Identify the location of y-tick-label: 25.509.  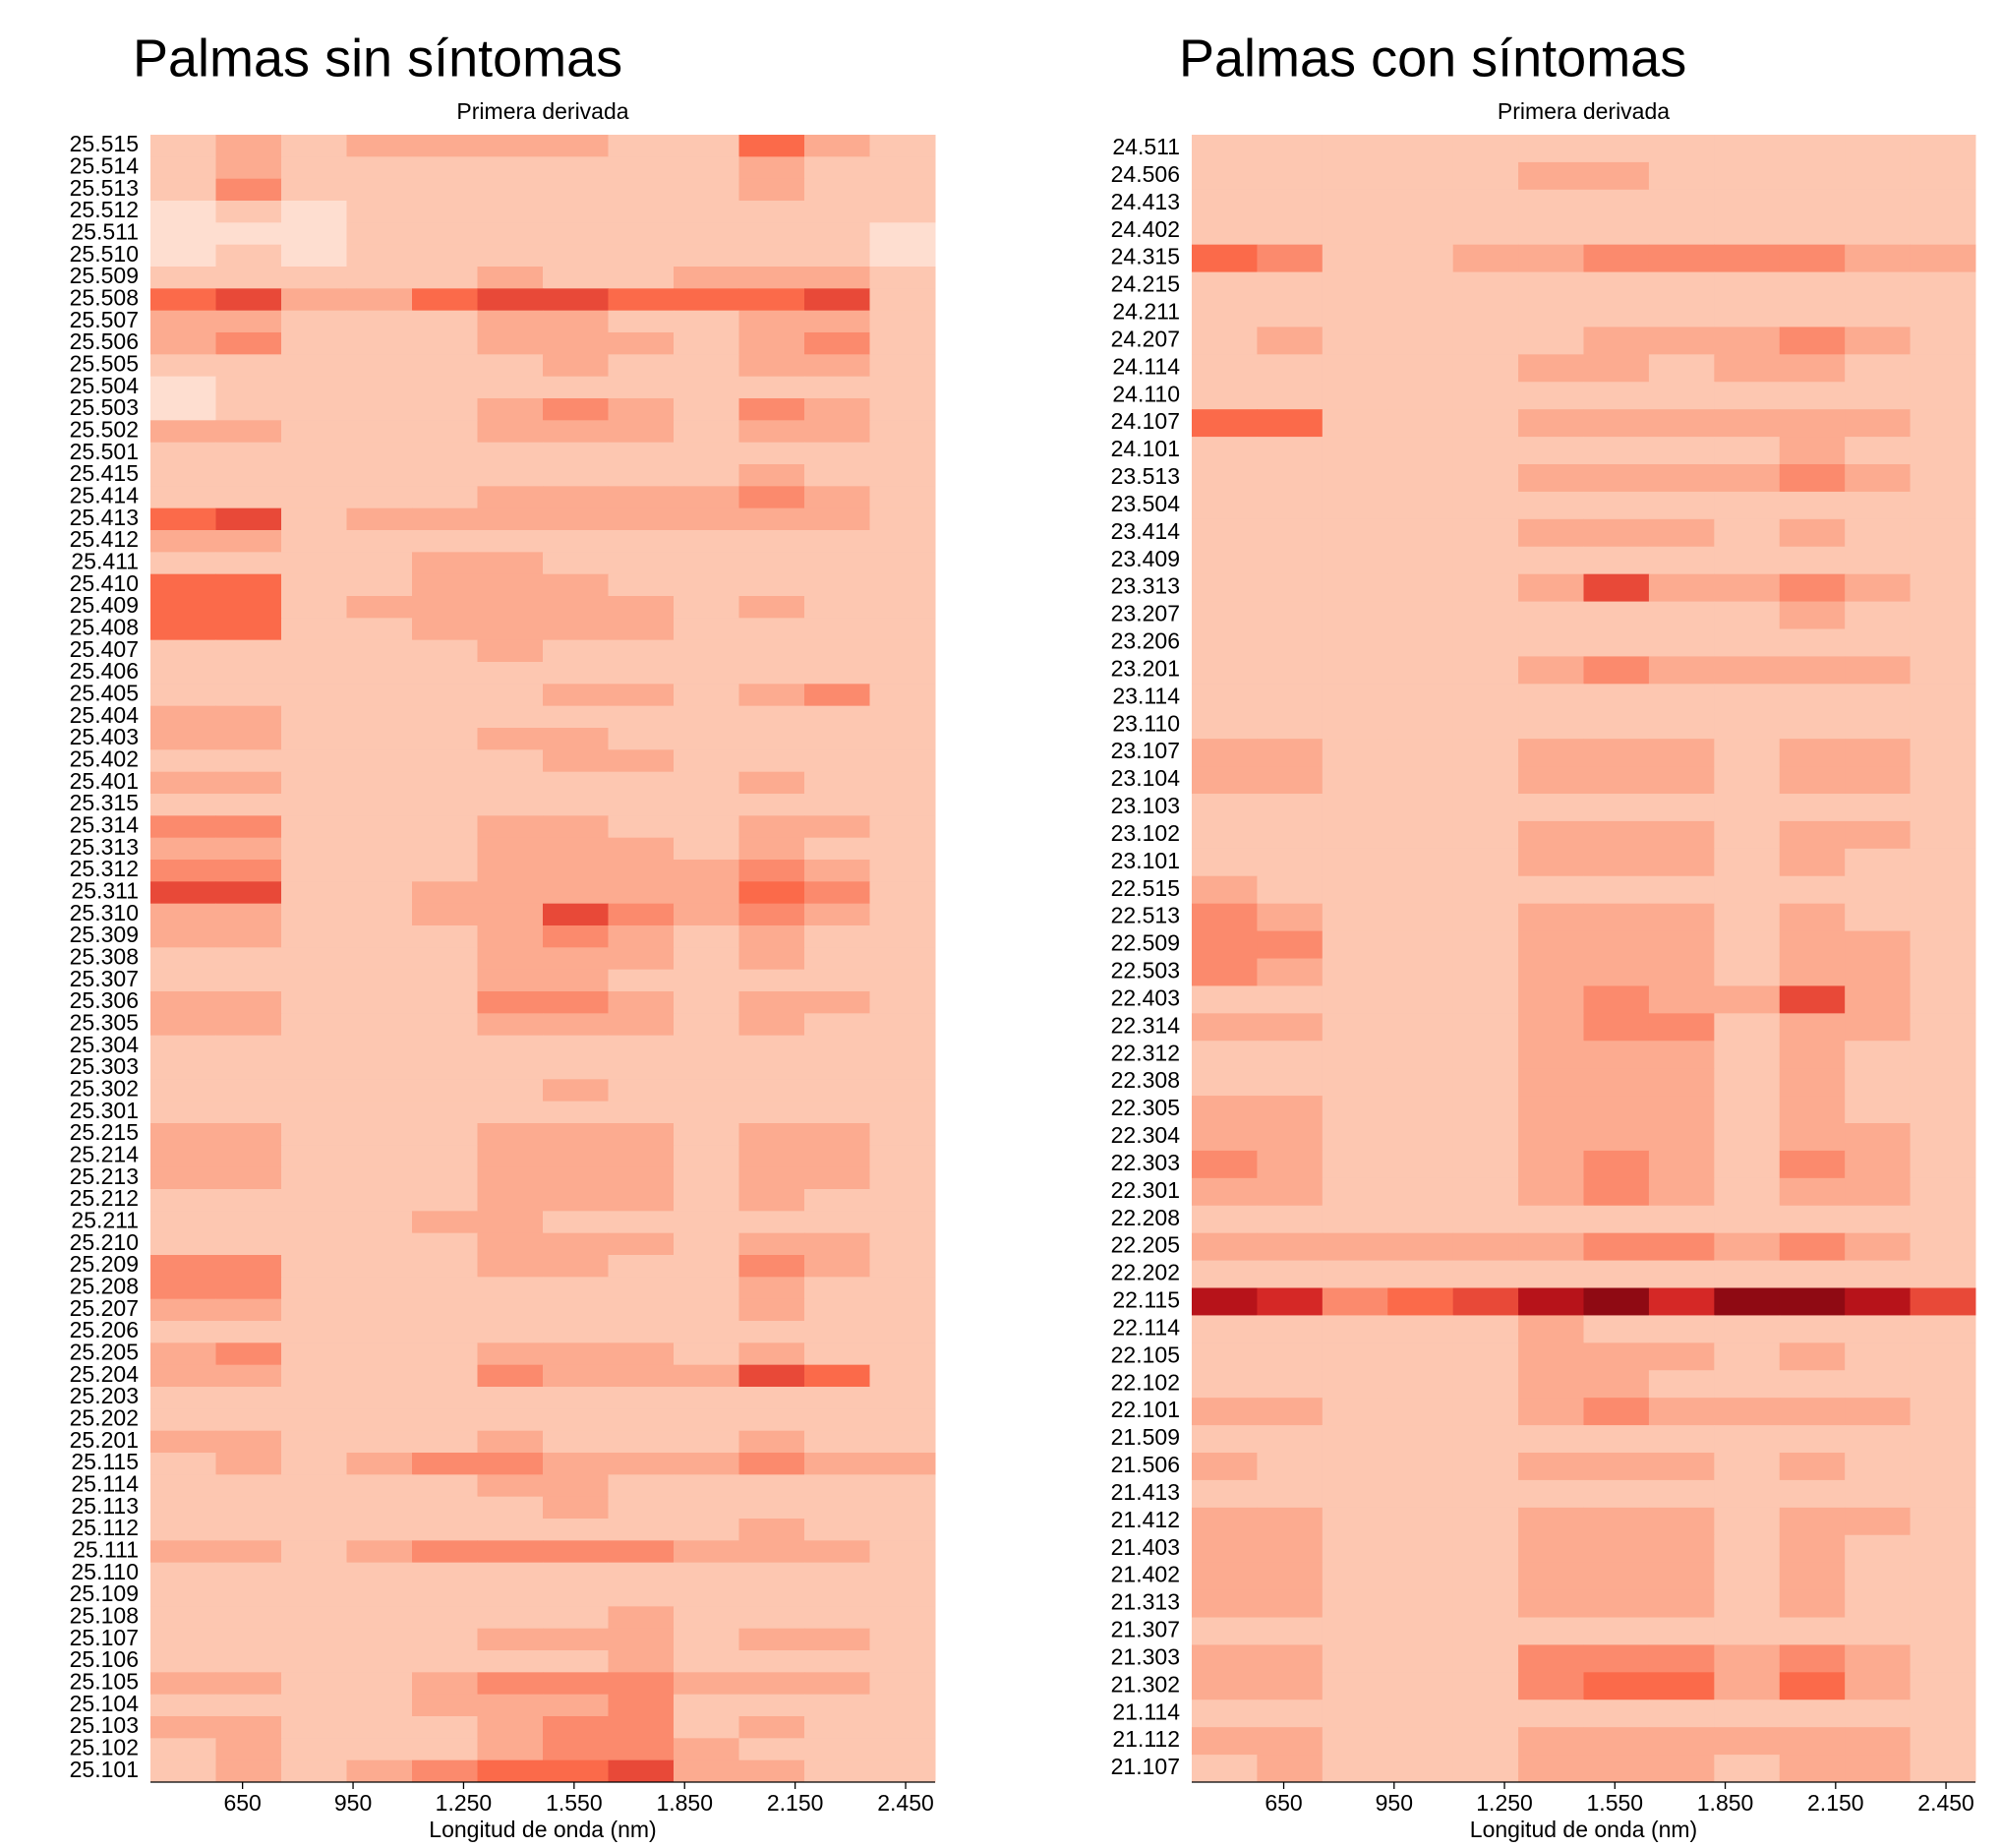
(104, 275).